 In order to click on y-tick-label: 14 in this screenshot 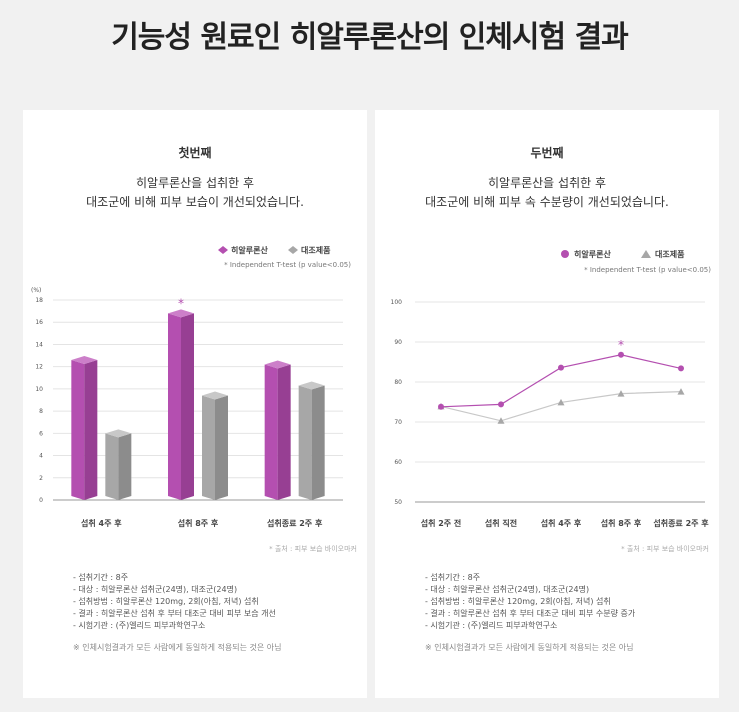, I will do `click(39, 344)`.